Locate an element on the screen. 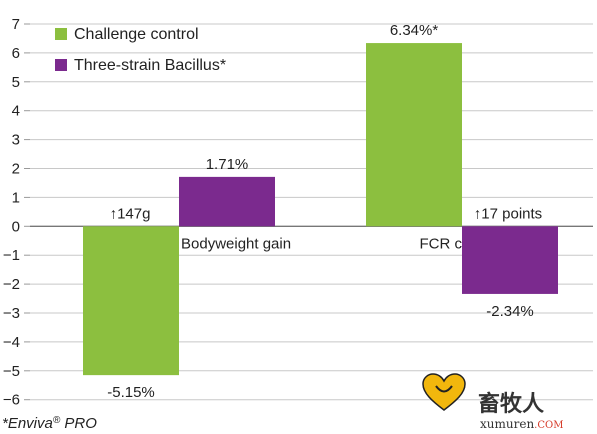 Image resolution: width=597 pixels, height=434 pixels. footnote-registered-mark: ® is located at coordinates (57, 420).